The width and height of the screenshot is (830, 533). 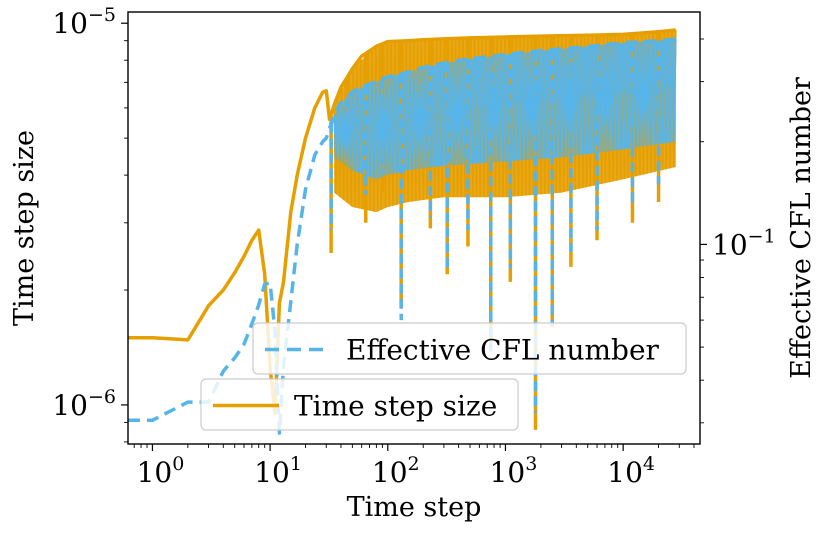 What do you see at coordinates (396, 471) in the screenshot?
I see `x-tick-label: 102` at bounding box center [396, 471].